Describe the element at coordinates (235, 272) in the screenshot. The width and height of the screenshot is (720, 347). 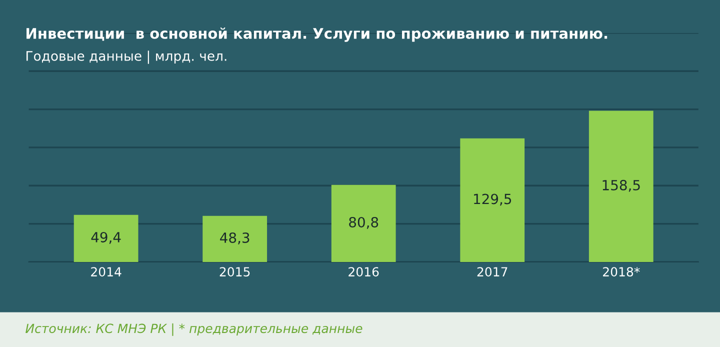
I see `x-tick-label: 2015` at that location.